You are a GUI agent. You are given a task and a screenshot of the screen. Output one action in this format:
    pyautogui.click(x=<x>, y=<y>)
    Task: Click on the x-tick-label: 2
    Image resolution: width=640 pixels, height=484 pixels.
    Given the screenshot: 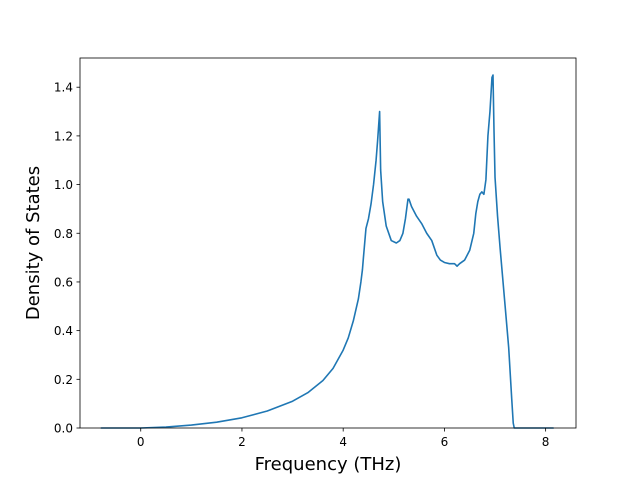 What is the action you would take?
    pyautogui.click(x=242, y=442)
    